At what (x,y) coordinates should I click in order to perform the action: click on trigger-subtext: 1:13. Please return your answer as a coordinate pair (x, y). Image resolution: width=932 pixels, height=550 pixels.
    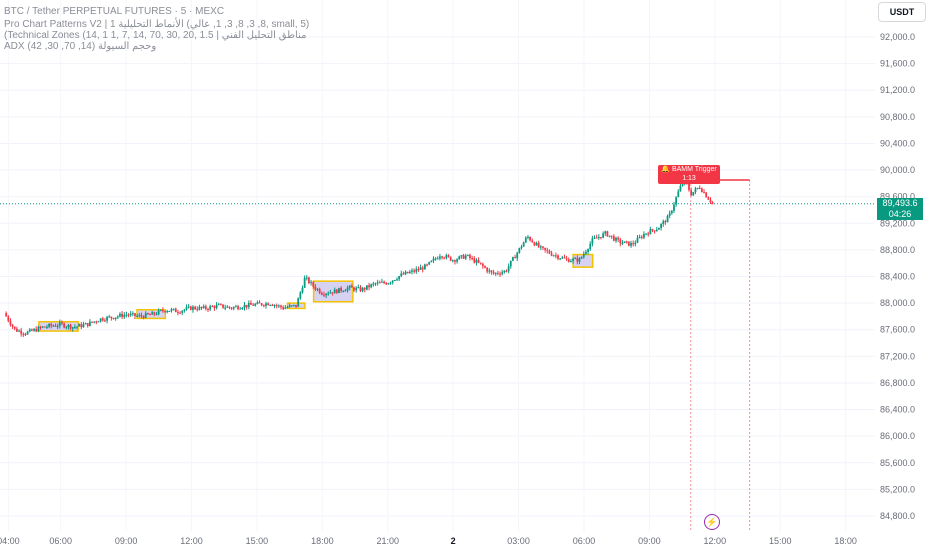
    Looking at the image, I should click on (689, 178).